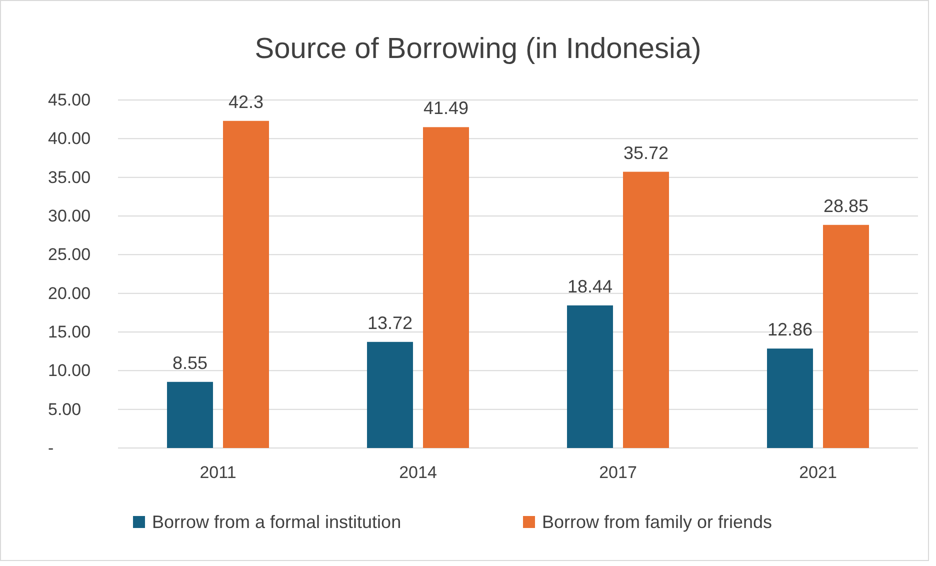  I want to click on y-tick-label: 30.00, so click(69, 216).